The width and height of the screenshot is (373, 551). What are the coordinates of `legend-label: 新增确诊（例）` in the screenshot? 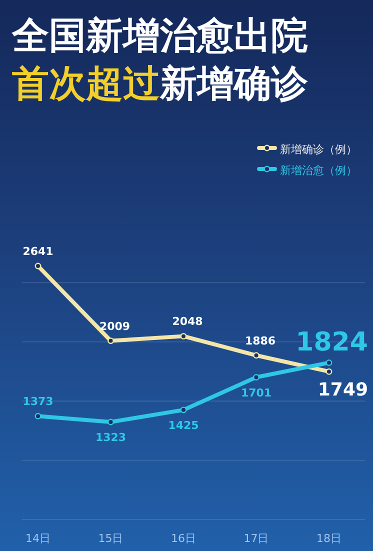 It's located at (318, 149).